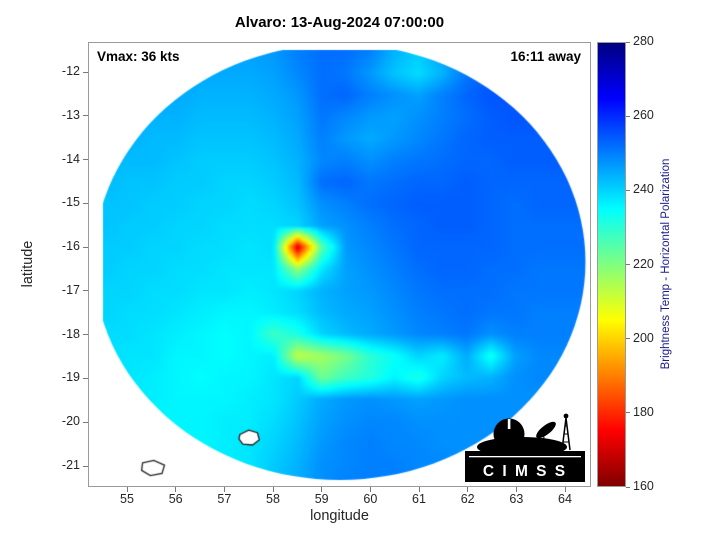 The image size is (720, 540). Describe the element at coordinates (339, 516) in the screenshot. I see `x-axis-label: longitude` at that location.